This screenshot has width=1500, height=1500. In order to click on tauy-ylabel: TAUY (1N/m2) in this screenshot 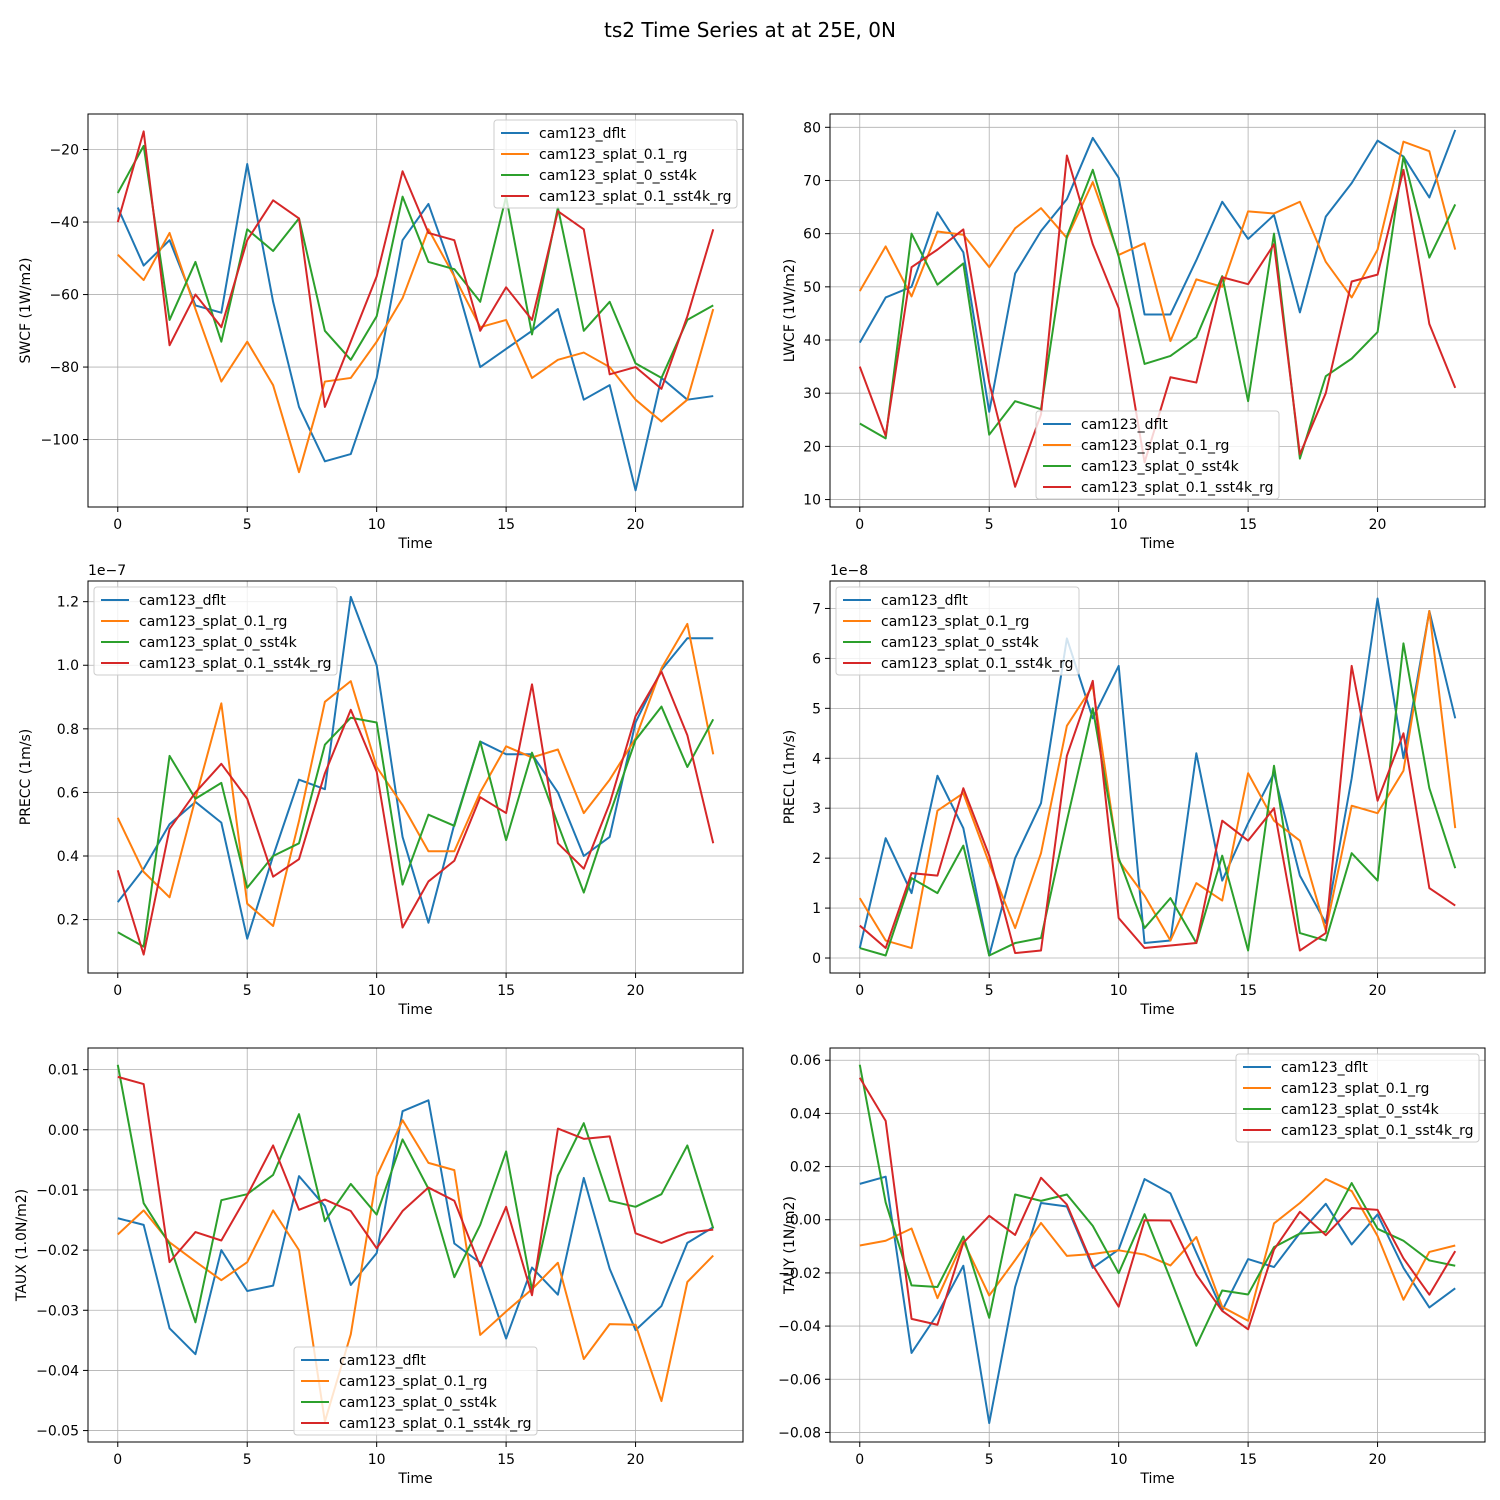, I will do `click(790, 1245)`.